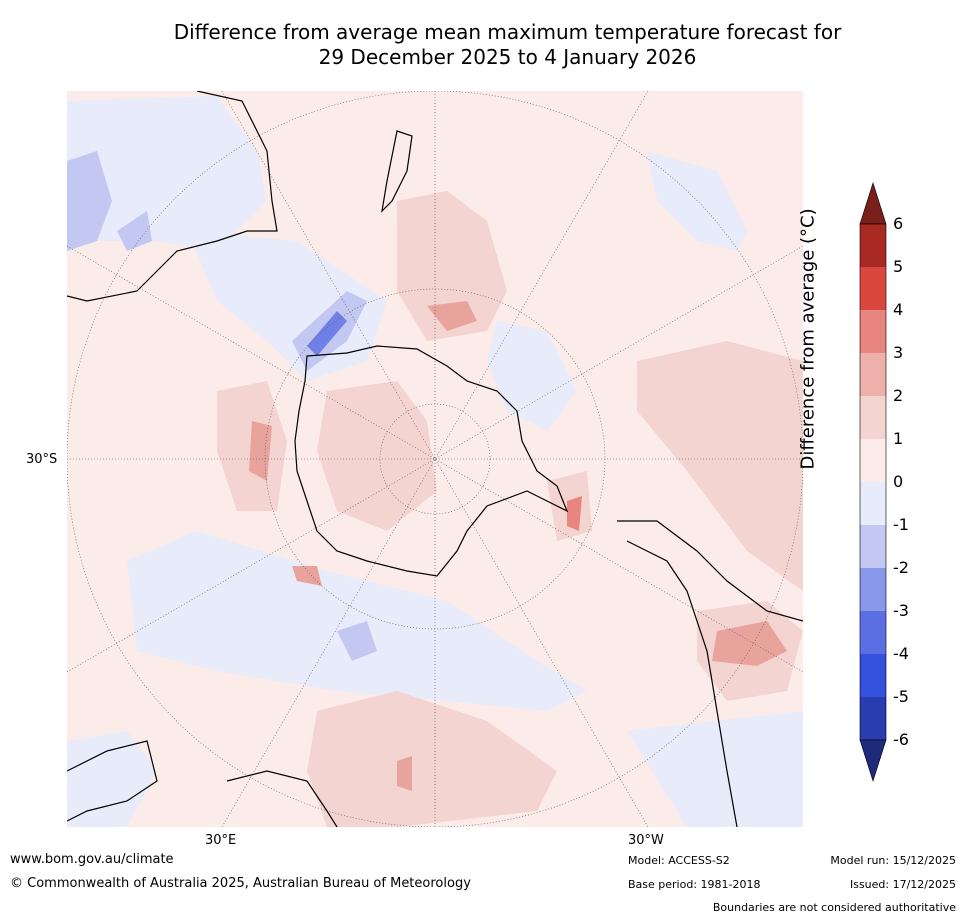 This screenshot has height=919, width=965. What do you see at coordinates (893, 860) in the screenshot?
I see `footer-model-run: Model run: 15/12/2025` at bounding box center [893, 860].